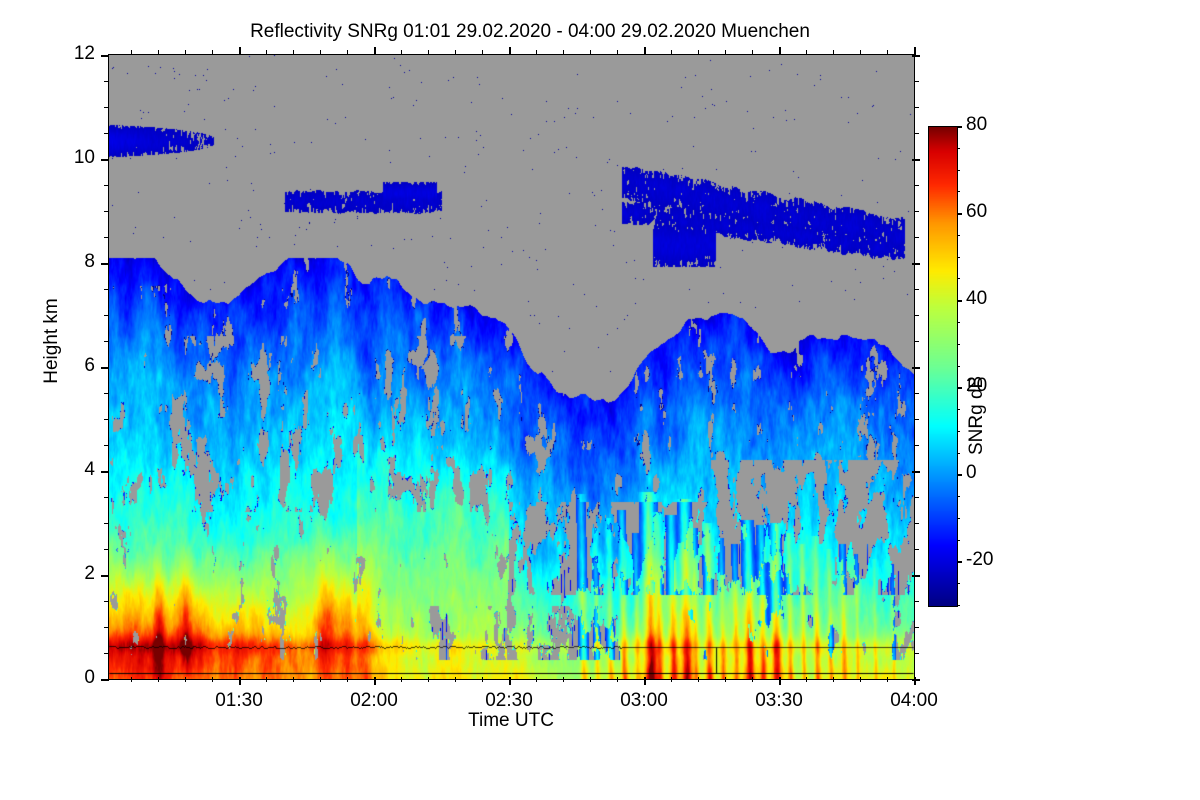 Image resolution: width=1200 pixels, height=800 pixels. What do you see at coordinates (779, 700) in the screenshot?
I see `x-tick-label: 03:30` at bounding box center [779, 700].